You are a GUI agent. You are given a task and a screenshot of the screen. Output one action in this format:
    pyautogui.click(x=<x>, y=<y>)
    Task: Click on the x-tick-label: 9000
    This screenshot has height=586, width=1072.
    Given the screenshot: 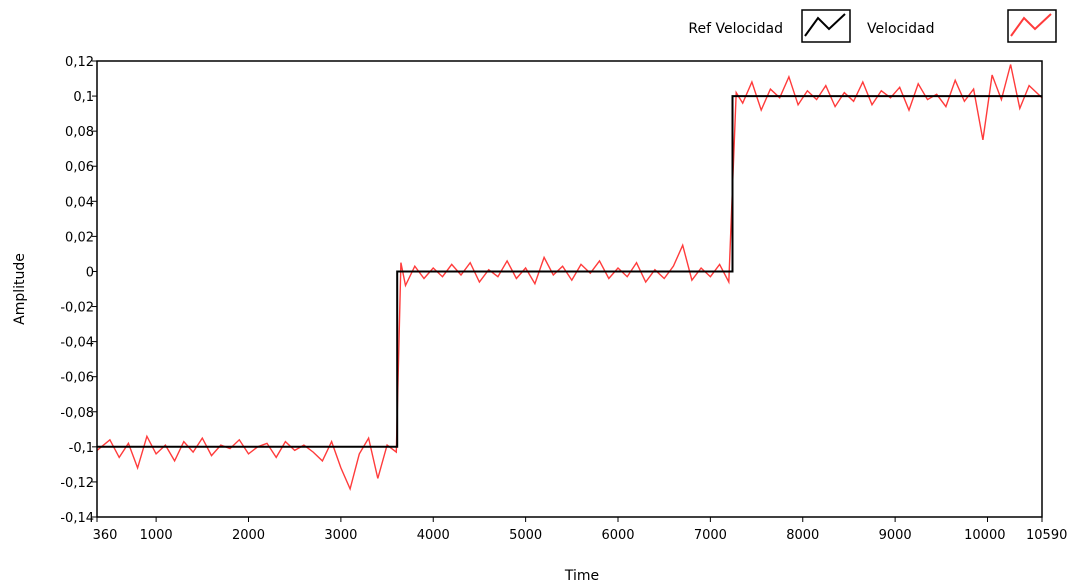 What is the action you would take?
    pyautogui.click(x=895, y=535)
    